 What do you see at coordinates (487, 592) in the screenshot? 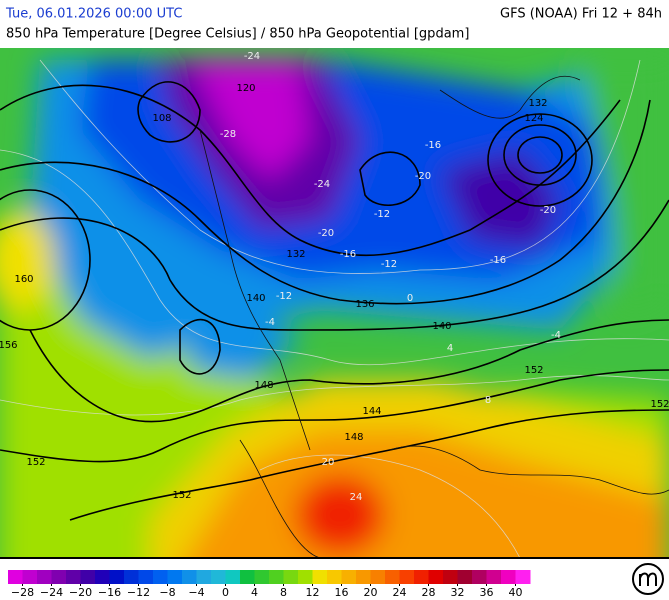
I see `colorbar-tick-label: 36` at bounding box center [487, 592].